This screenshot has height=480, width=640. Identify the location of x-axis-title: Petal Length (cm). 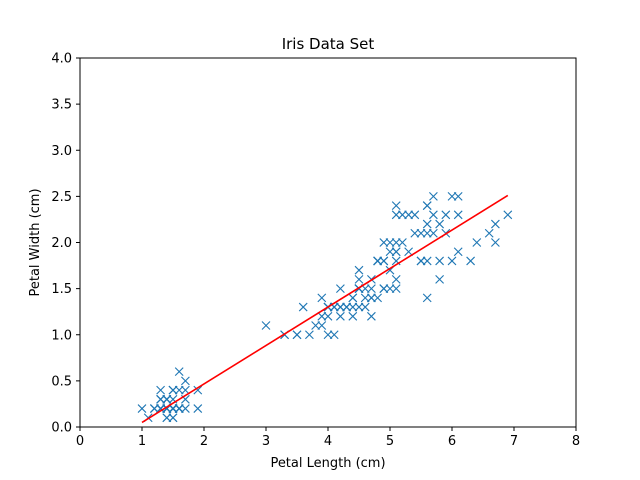
(327, 463).